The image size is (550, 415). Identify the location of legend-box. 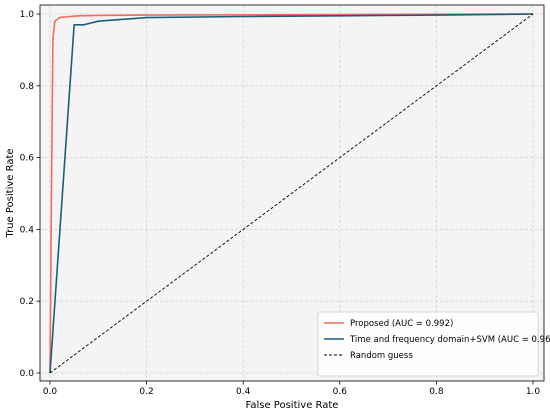
(428, 344).